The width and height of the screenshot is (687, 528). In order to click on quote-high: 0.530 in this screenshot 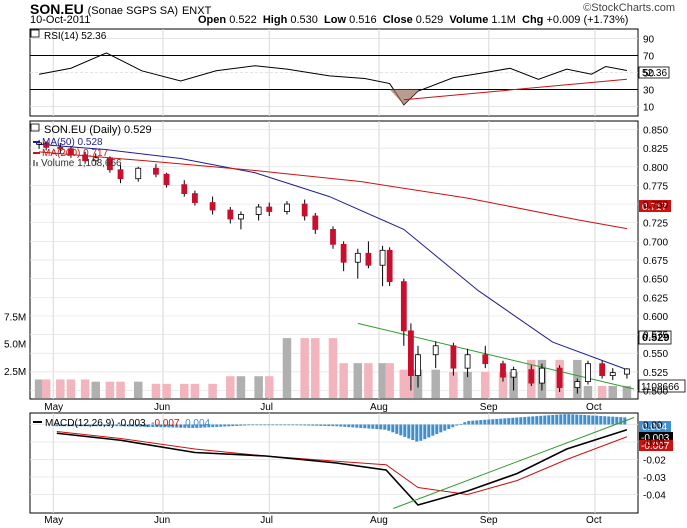, I will do `click(304, 20)`.